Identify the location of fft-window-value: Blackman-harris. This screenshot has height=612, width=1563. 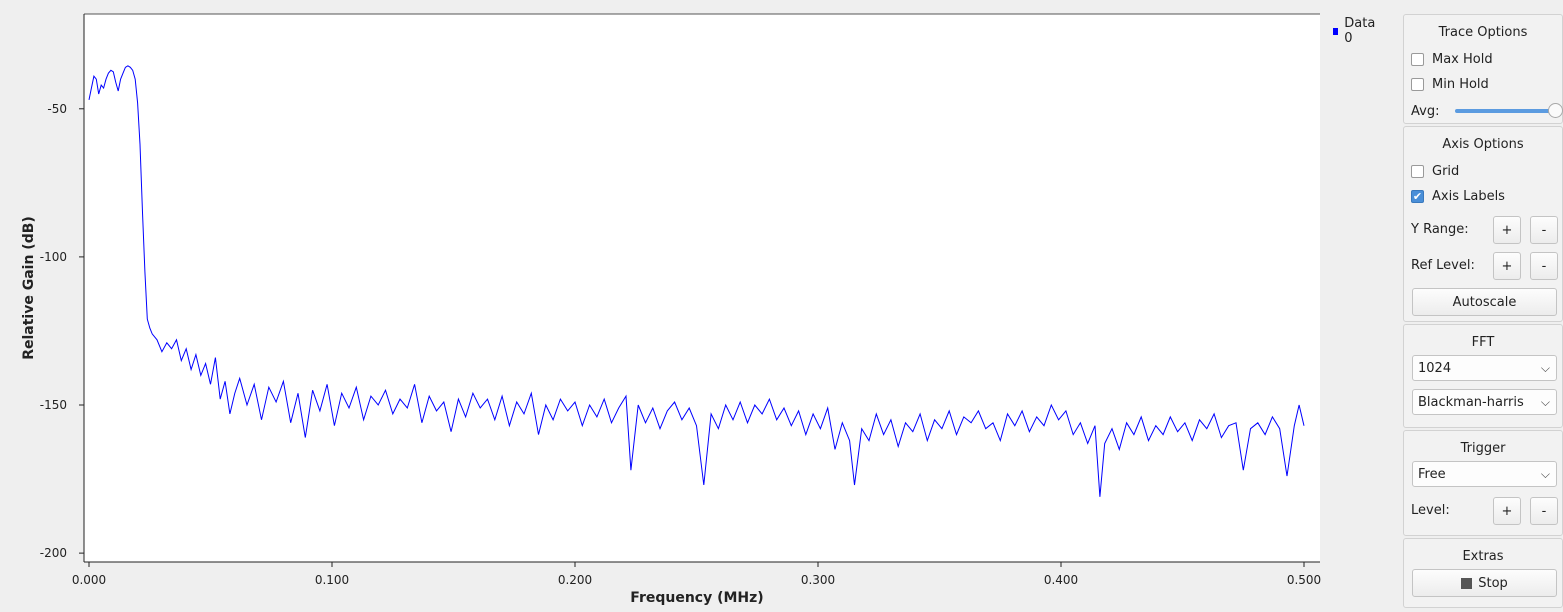
(1471, 402).